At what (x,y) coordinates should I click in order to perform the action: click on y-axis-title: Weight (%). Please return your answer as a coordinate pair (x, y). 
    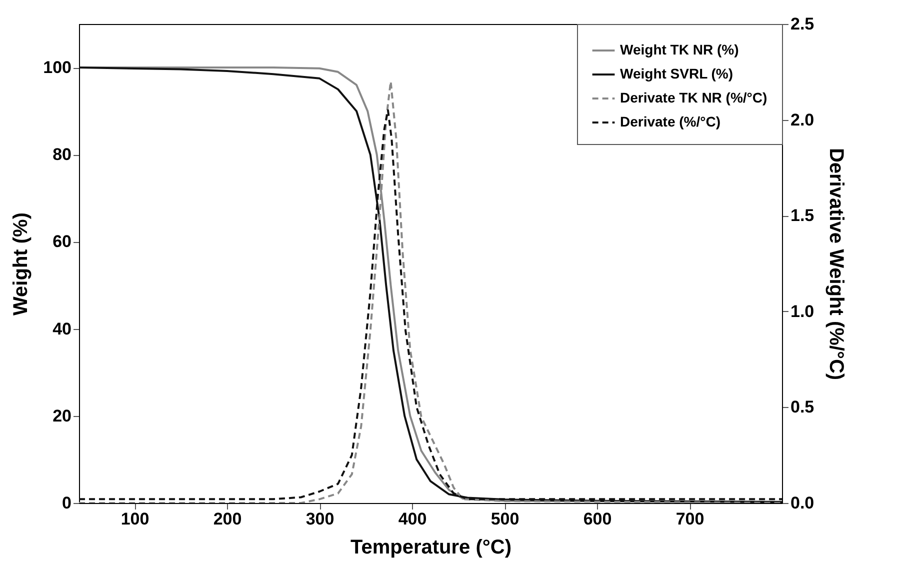
    Looking at the image, I should click on (21, 264).